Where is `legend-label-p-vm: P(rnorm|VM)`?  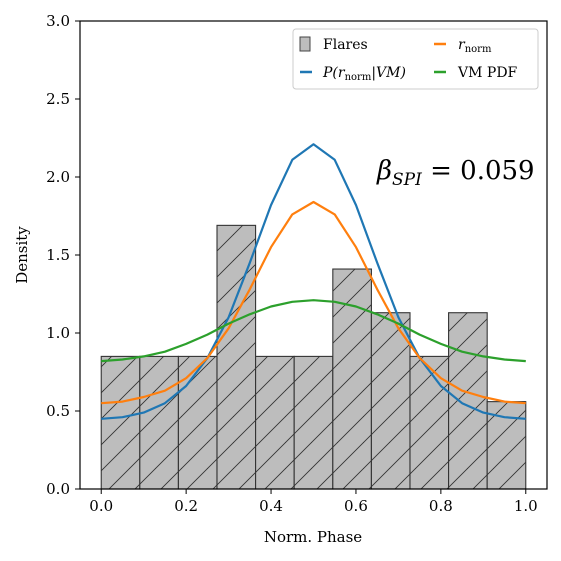
legend-label-p-vm: P(rnorm|VM) is located at coordinates (364, 74).